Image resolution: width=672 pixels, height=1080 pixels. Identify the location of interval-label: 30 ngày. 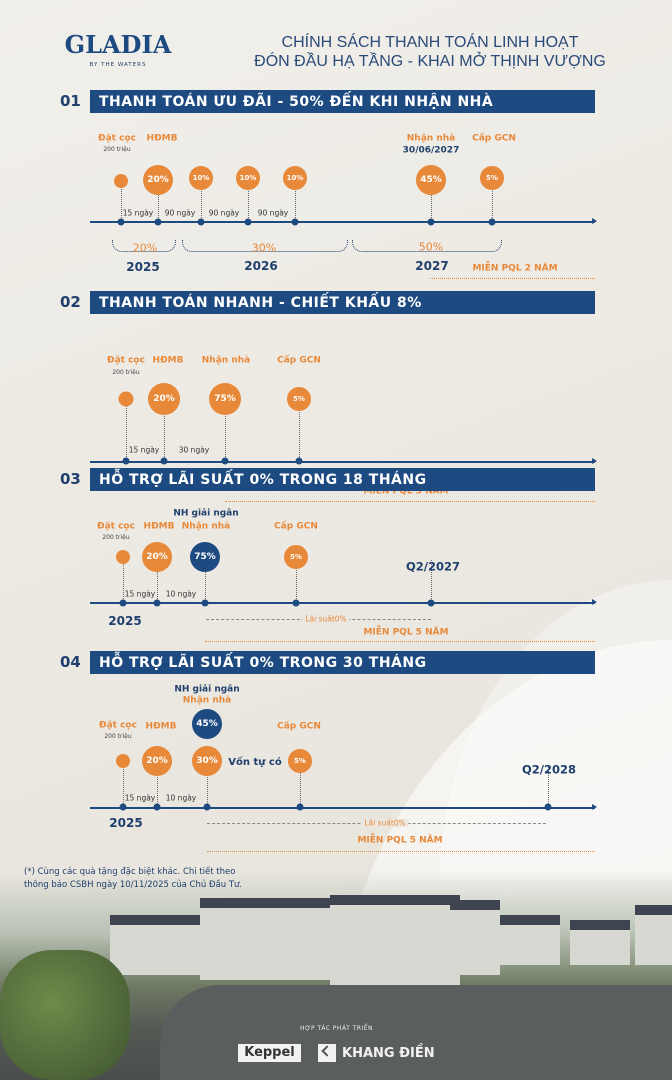
(194, 450).